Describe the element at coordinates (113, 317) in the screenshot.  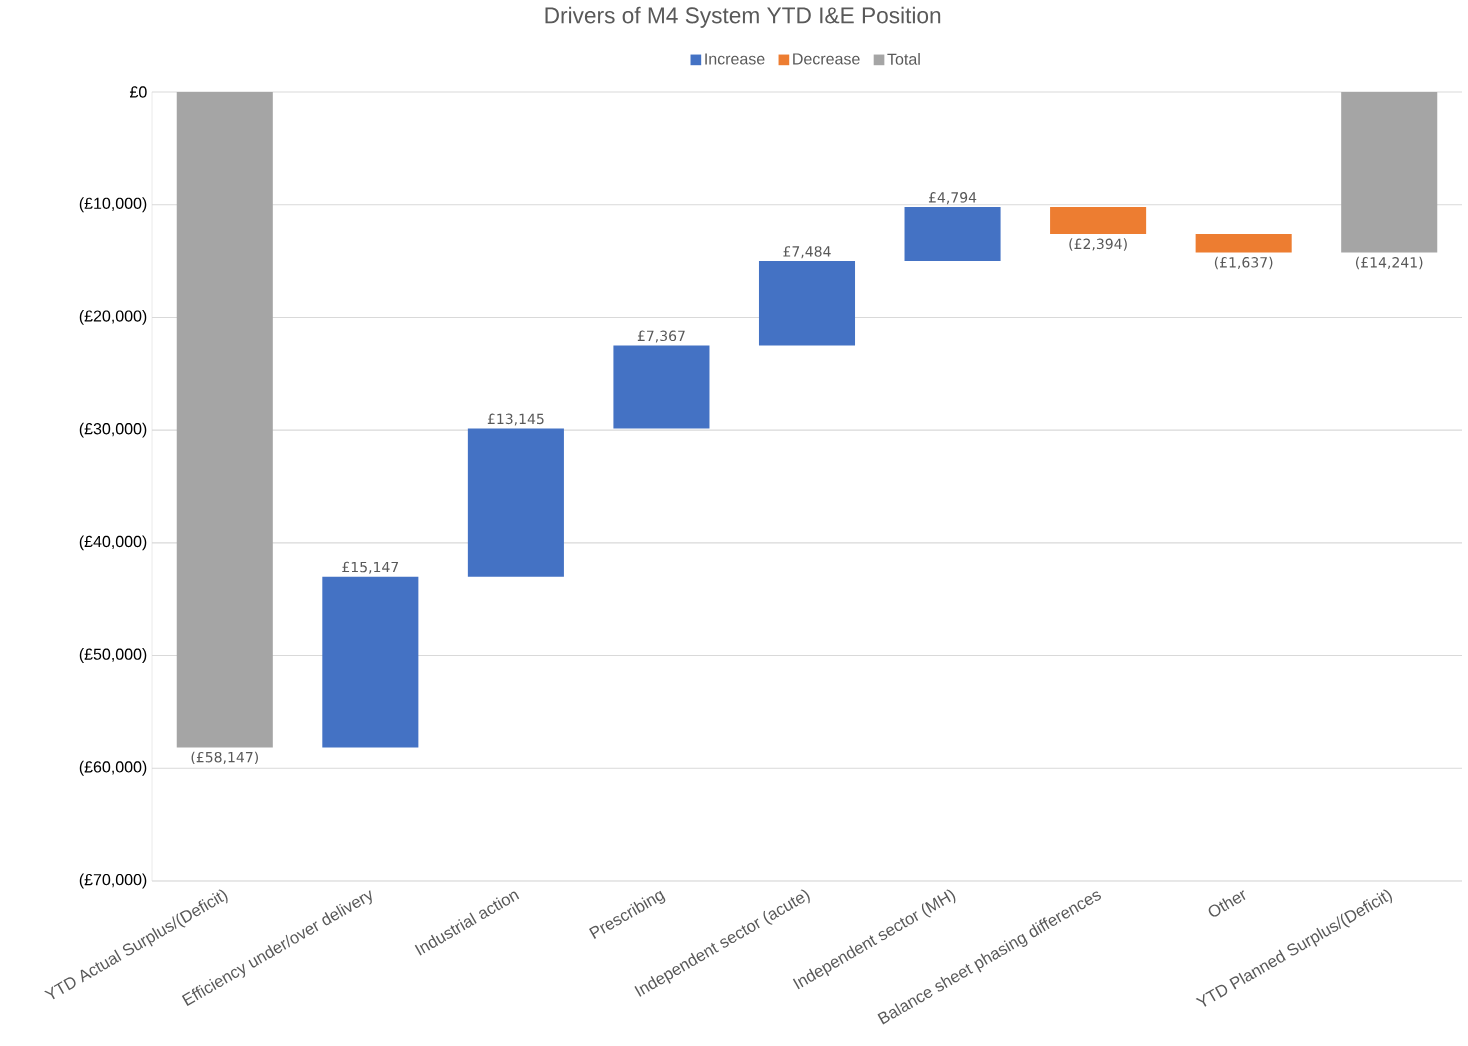
I see `y-tick-label: (£20,000)` at that location.